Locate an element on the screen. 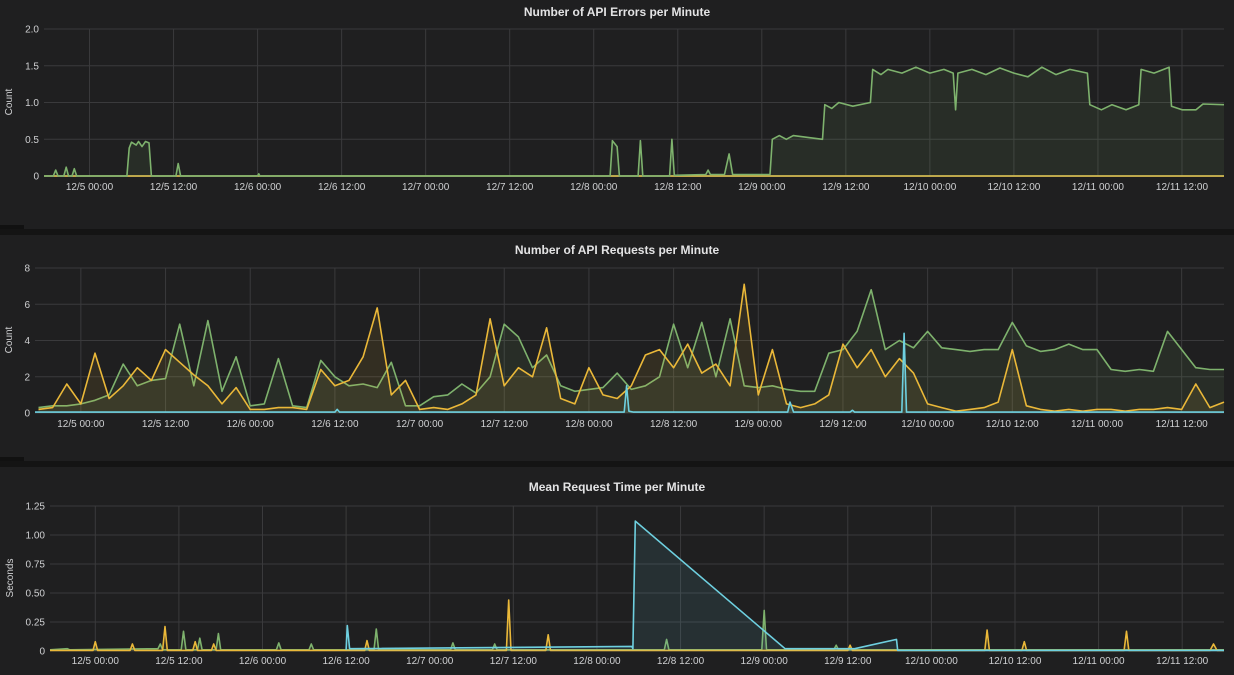 Image resolution: width=1234 pixels, height=675 pixels. y-tick-label: 8 is located at coordinates (27, 269).